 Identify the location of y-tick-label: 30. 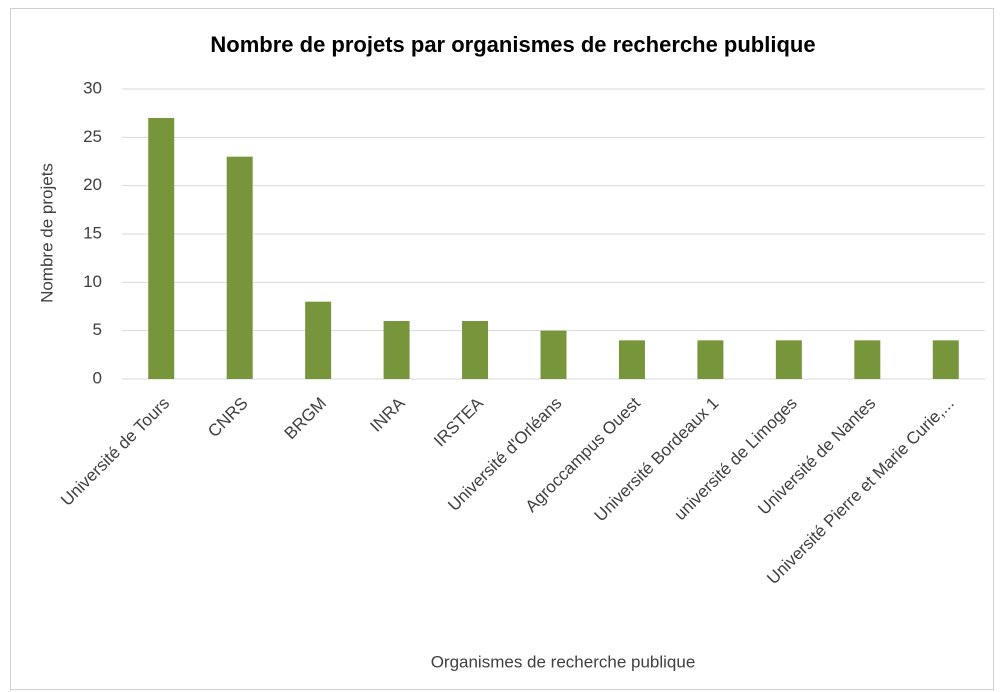
(92, 87).